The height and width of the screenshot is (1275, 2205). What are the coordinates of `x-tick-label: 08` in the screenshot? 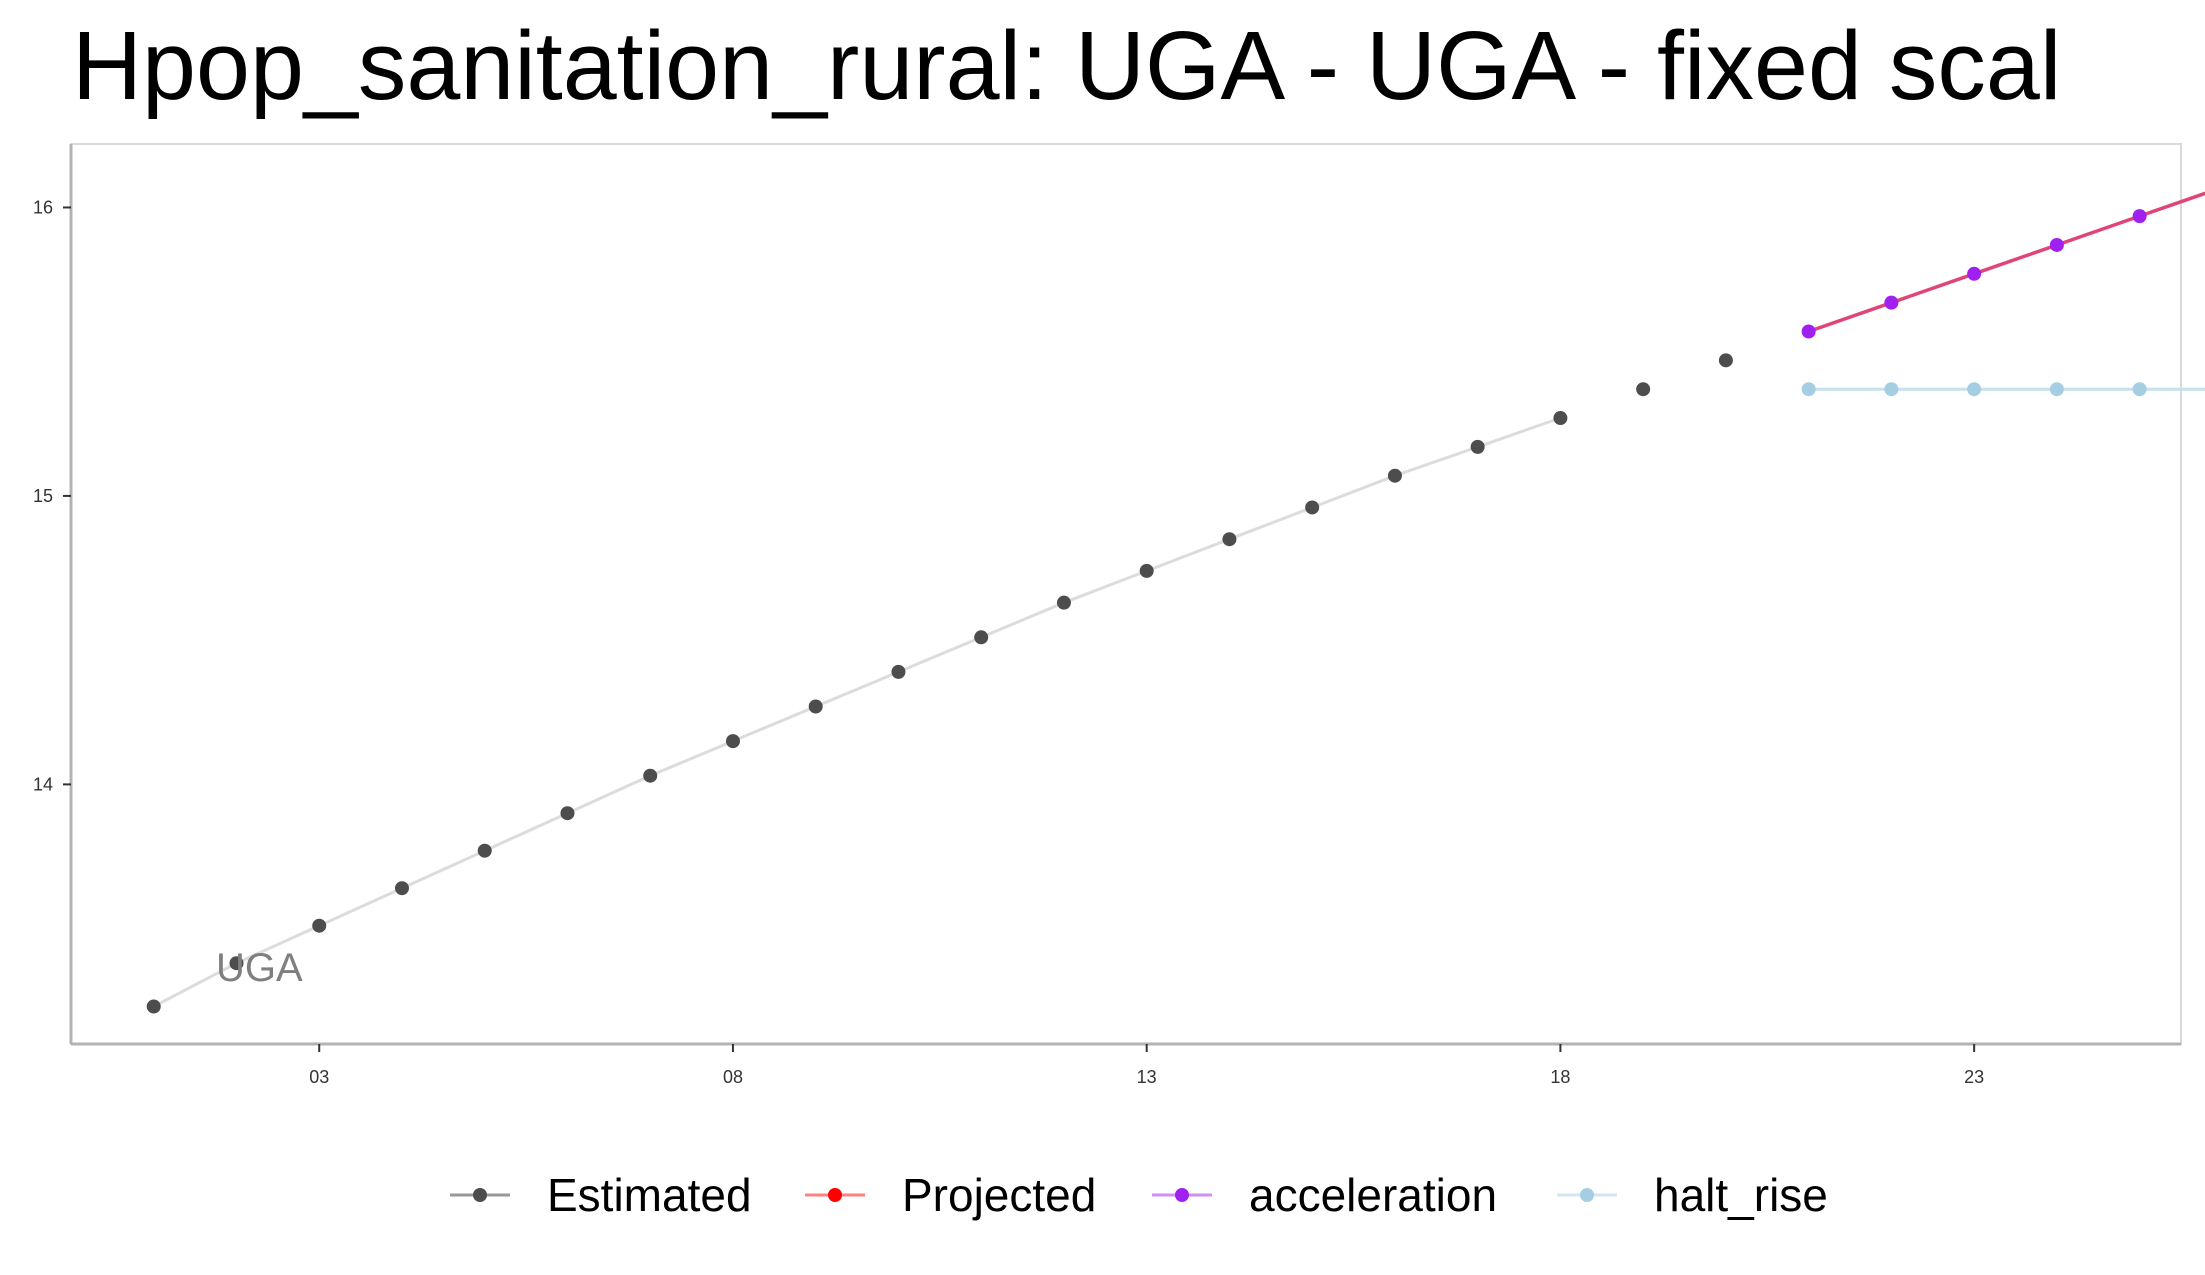 It's located at (733, 1077).